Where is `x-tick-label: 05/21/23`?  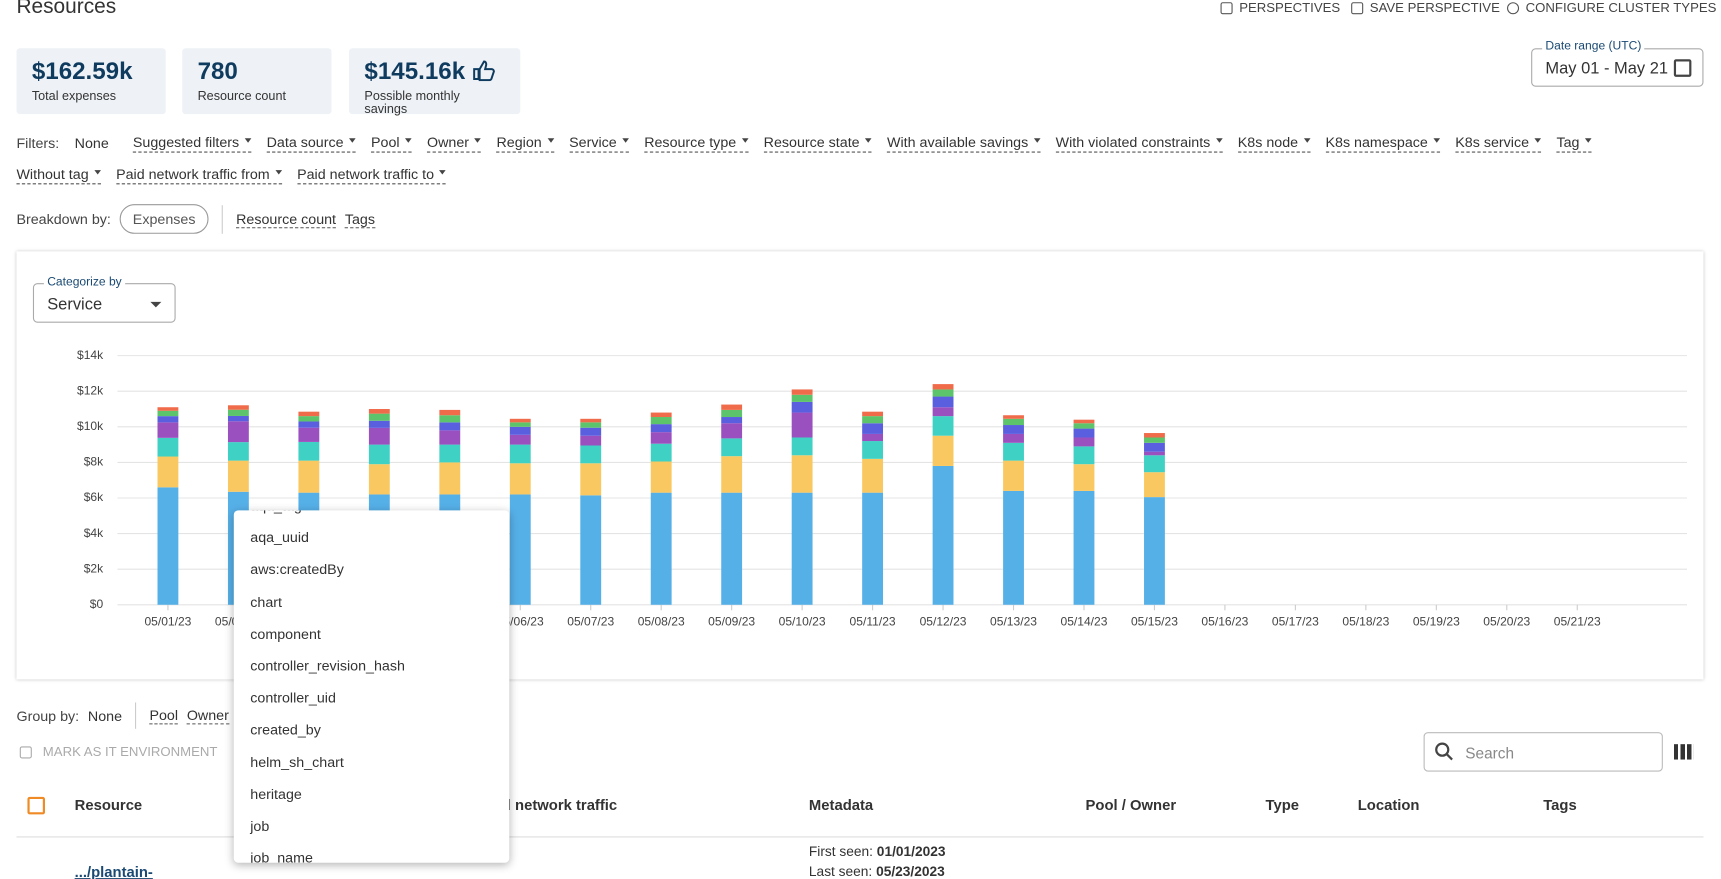
x-tick-label: 05/21/23 is located at coordinates (1577, 622).